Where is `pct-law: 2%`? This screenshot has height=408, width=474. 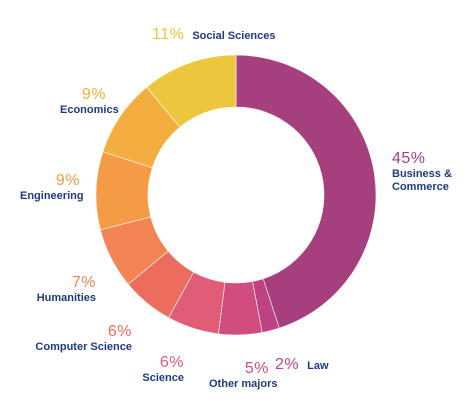
pct-law: 2% is located at coordinates (287, 364).